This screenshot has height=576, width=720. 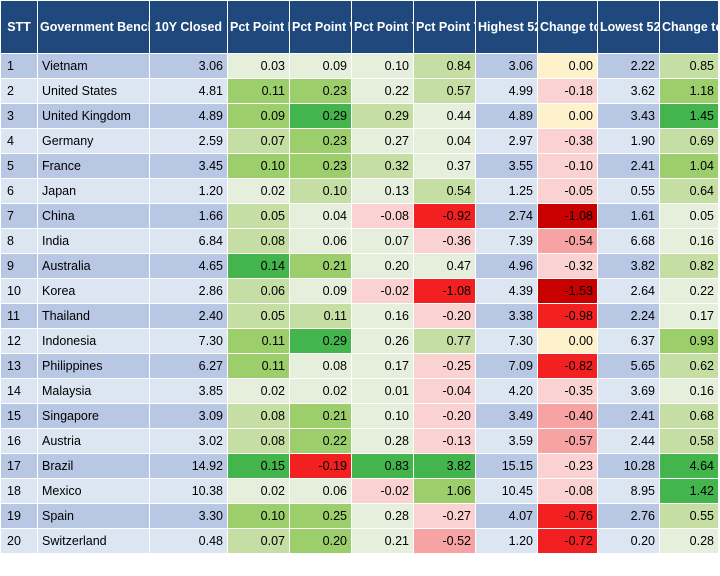 What do you see at coordinates (258, 27) in the screenshot?
I see `header-pct-dd: Pct Point D/D` at bounding box center [258, 27].